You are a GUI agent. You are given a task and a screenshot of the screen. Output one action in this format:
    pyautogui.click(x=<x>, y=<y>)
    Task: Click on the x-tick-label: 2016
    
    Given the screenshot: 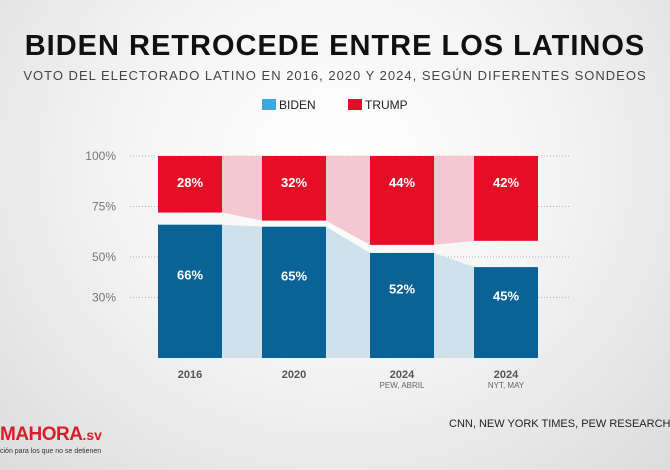 What is the action you would take?
    pyautogui.click(x=190, y=375)
    